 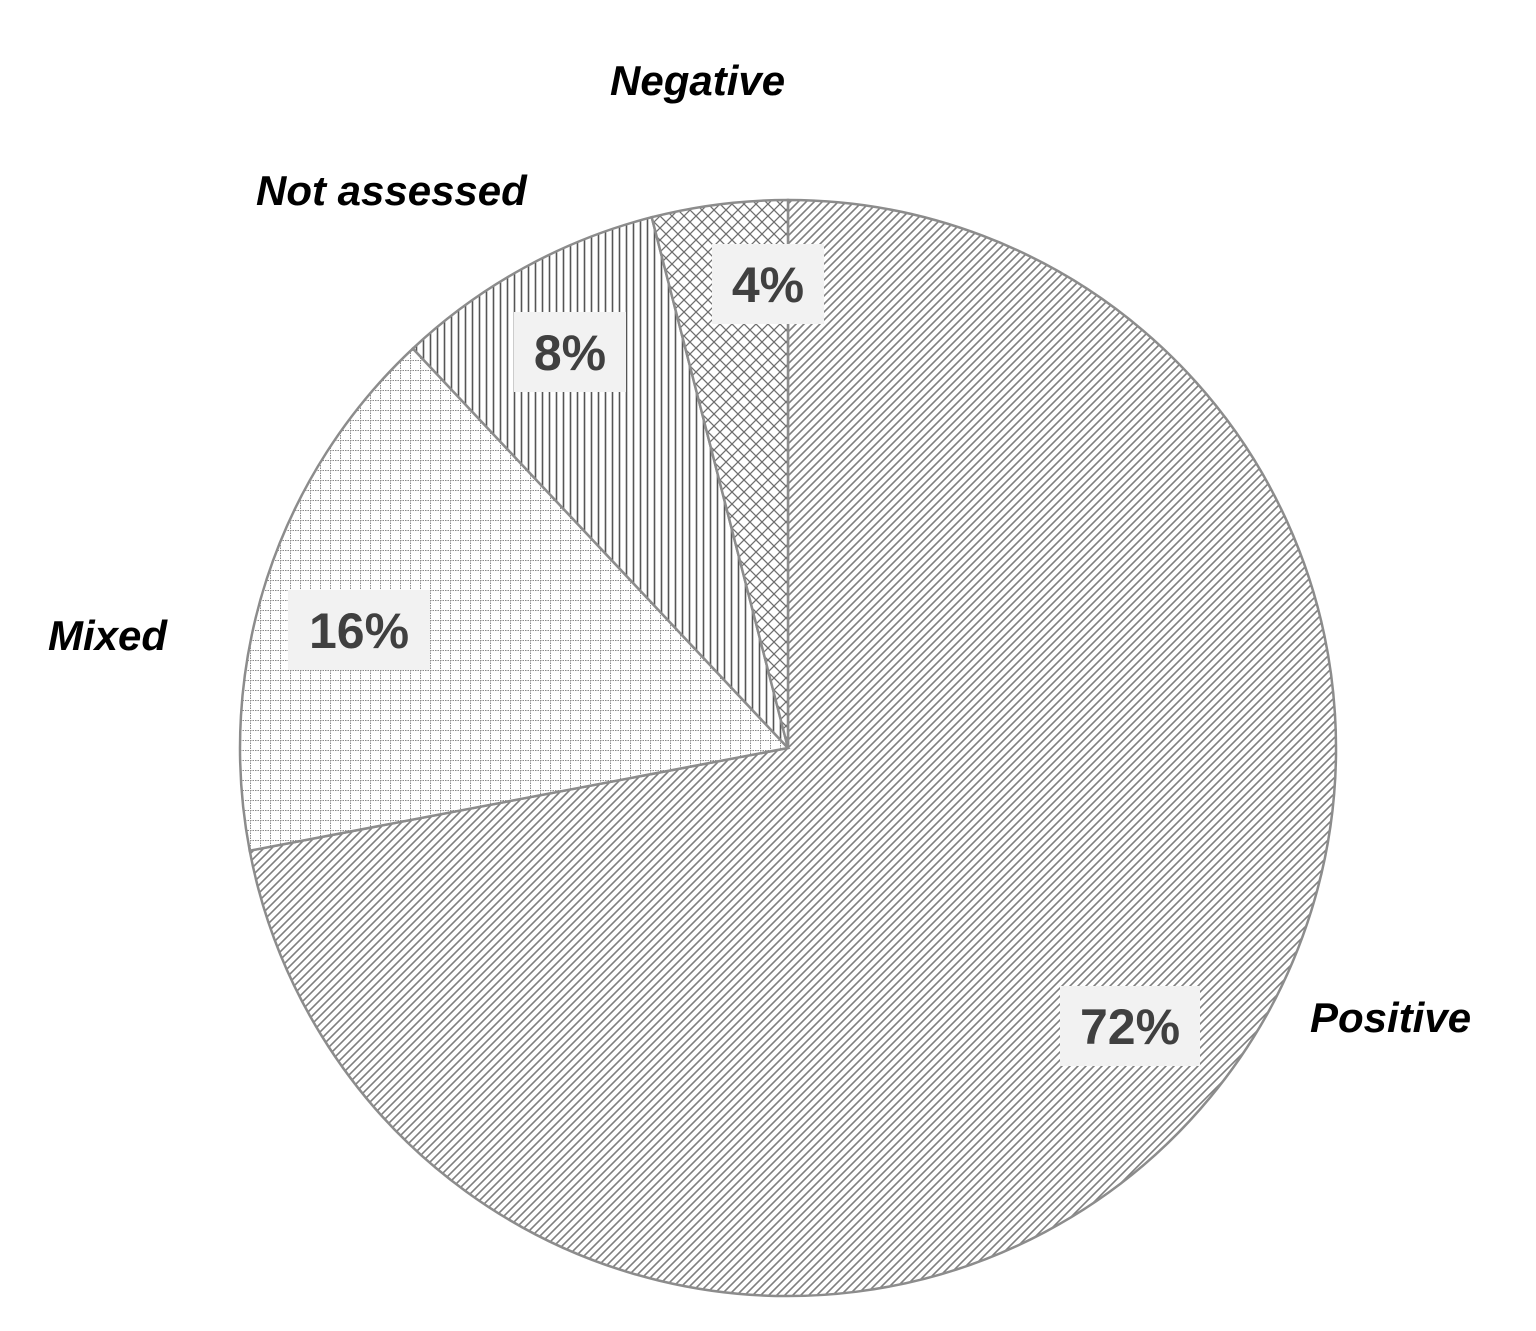 What do you see at coordinates (697, 80) in the screenshot?
I see `category-label-negative: Negative` at bounding box center [697, 80].